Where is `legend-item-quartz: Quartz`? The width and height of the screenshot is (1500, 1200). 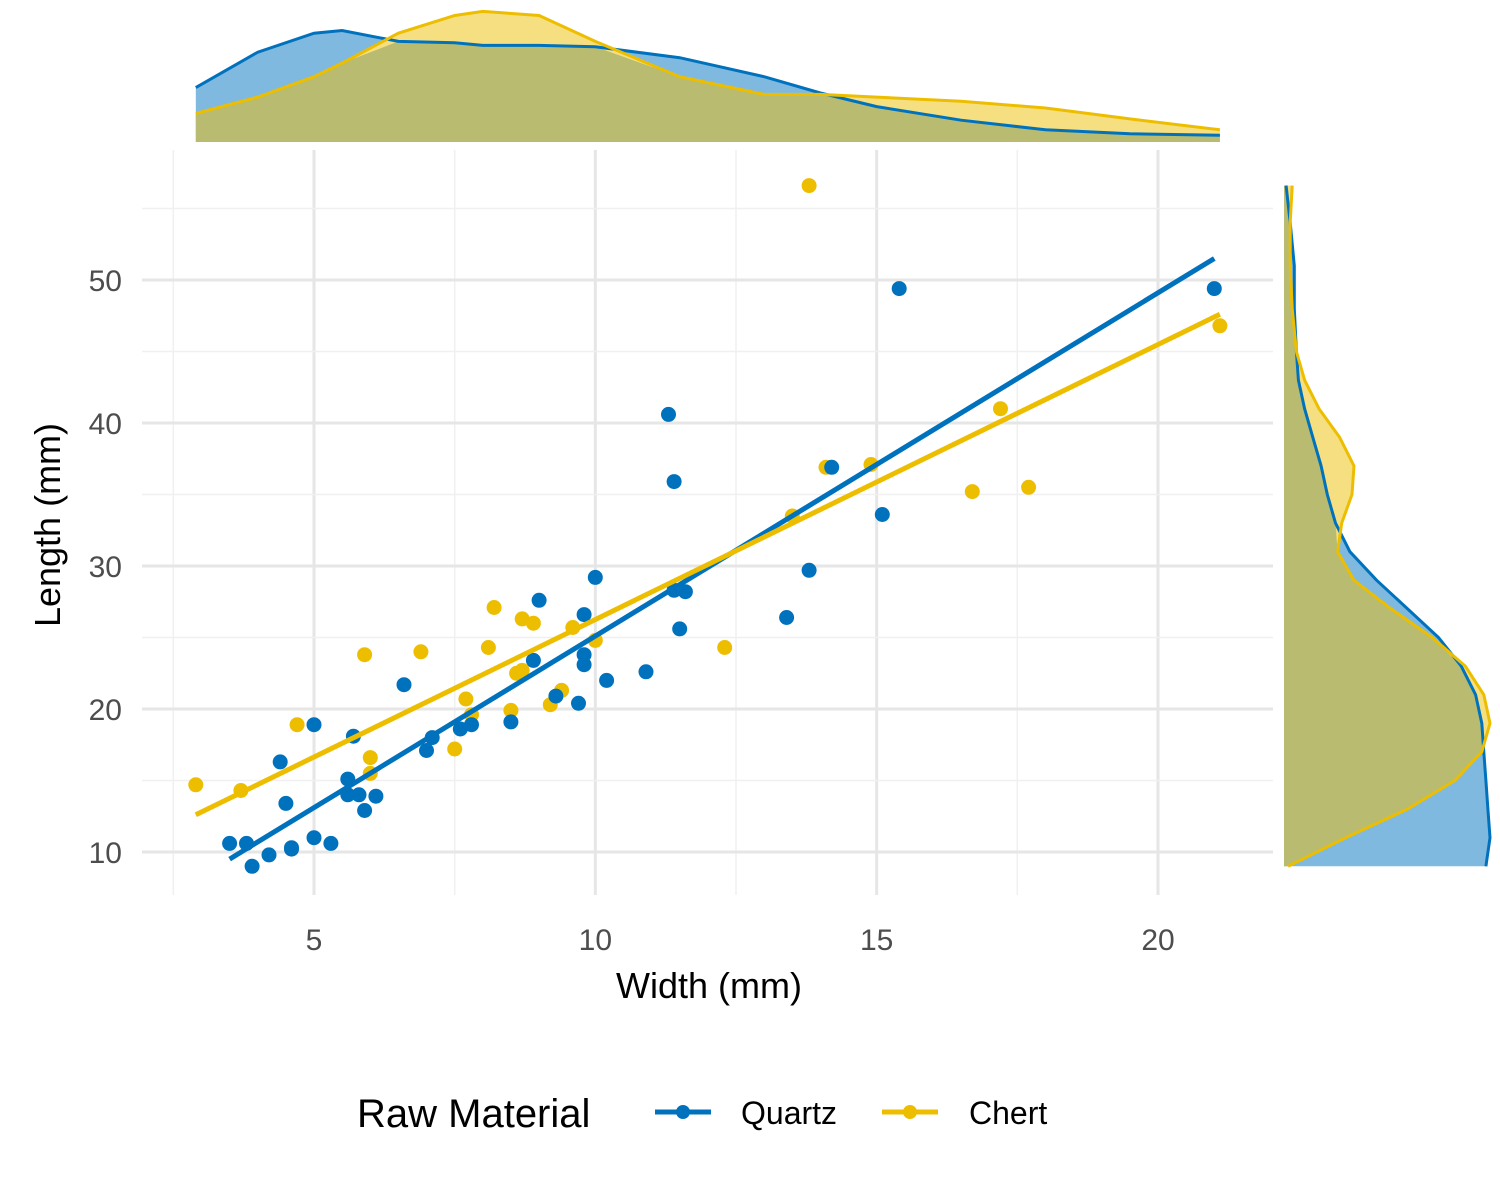 legend-item-quartz: Quartz is located at coordinates (746, 1113).